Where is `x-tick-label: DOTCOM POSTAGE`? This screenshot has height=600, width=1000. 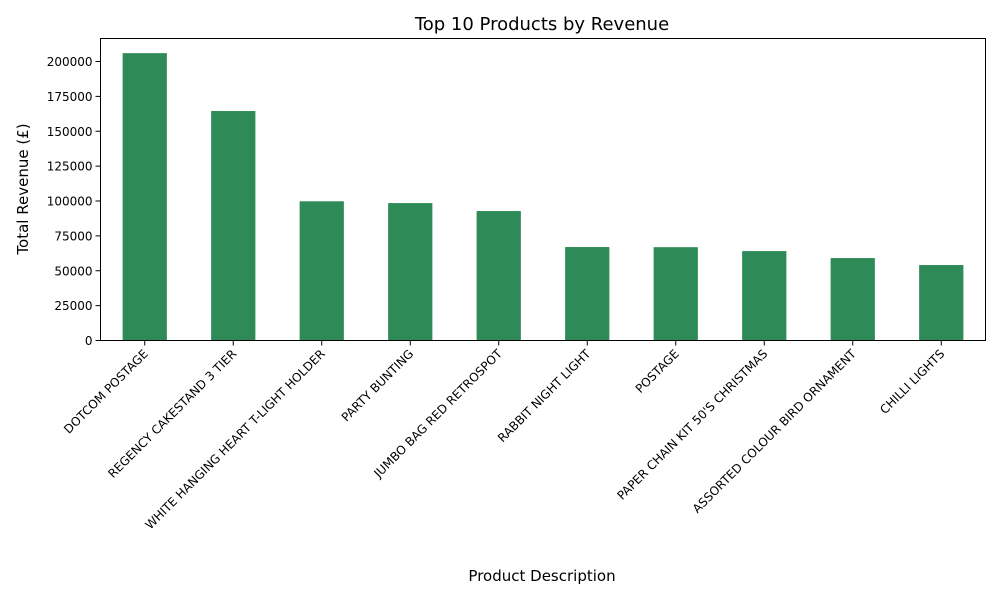 x-tick-label: DOTCOM POSTAGE is located at coordinates (106, 392).